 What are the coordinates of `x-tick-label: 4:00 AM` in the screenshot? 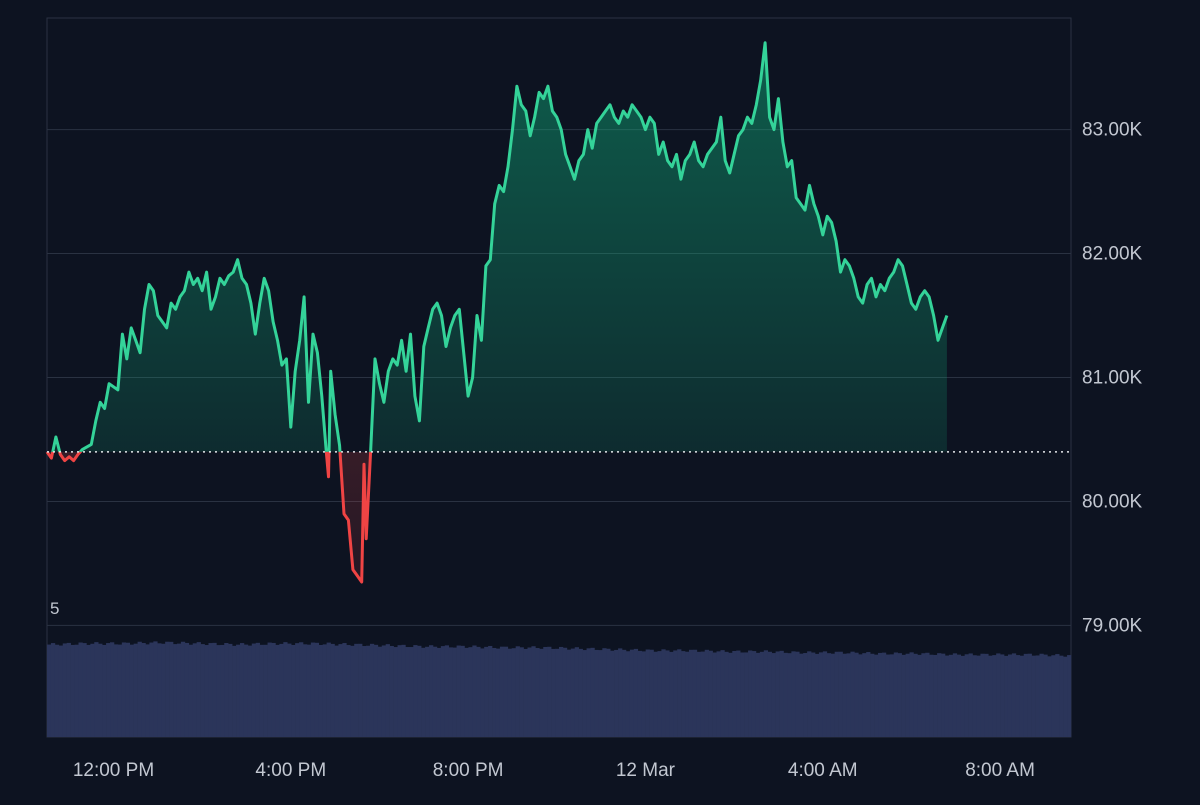 It's located at (823, 770).